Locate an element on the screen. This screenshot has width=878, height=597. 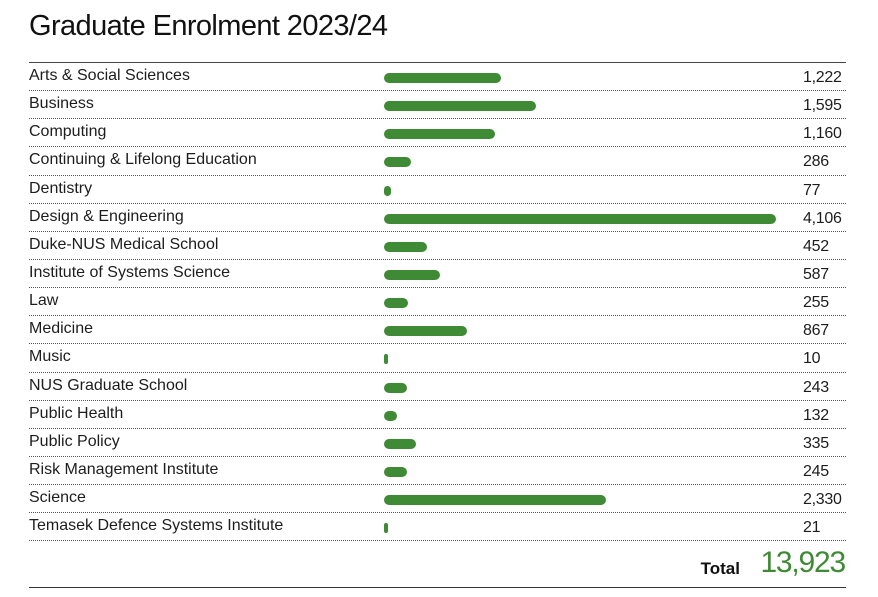
table-row: Computing 1,160 is located at coordinates (437, 133).